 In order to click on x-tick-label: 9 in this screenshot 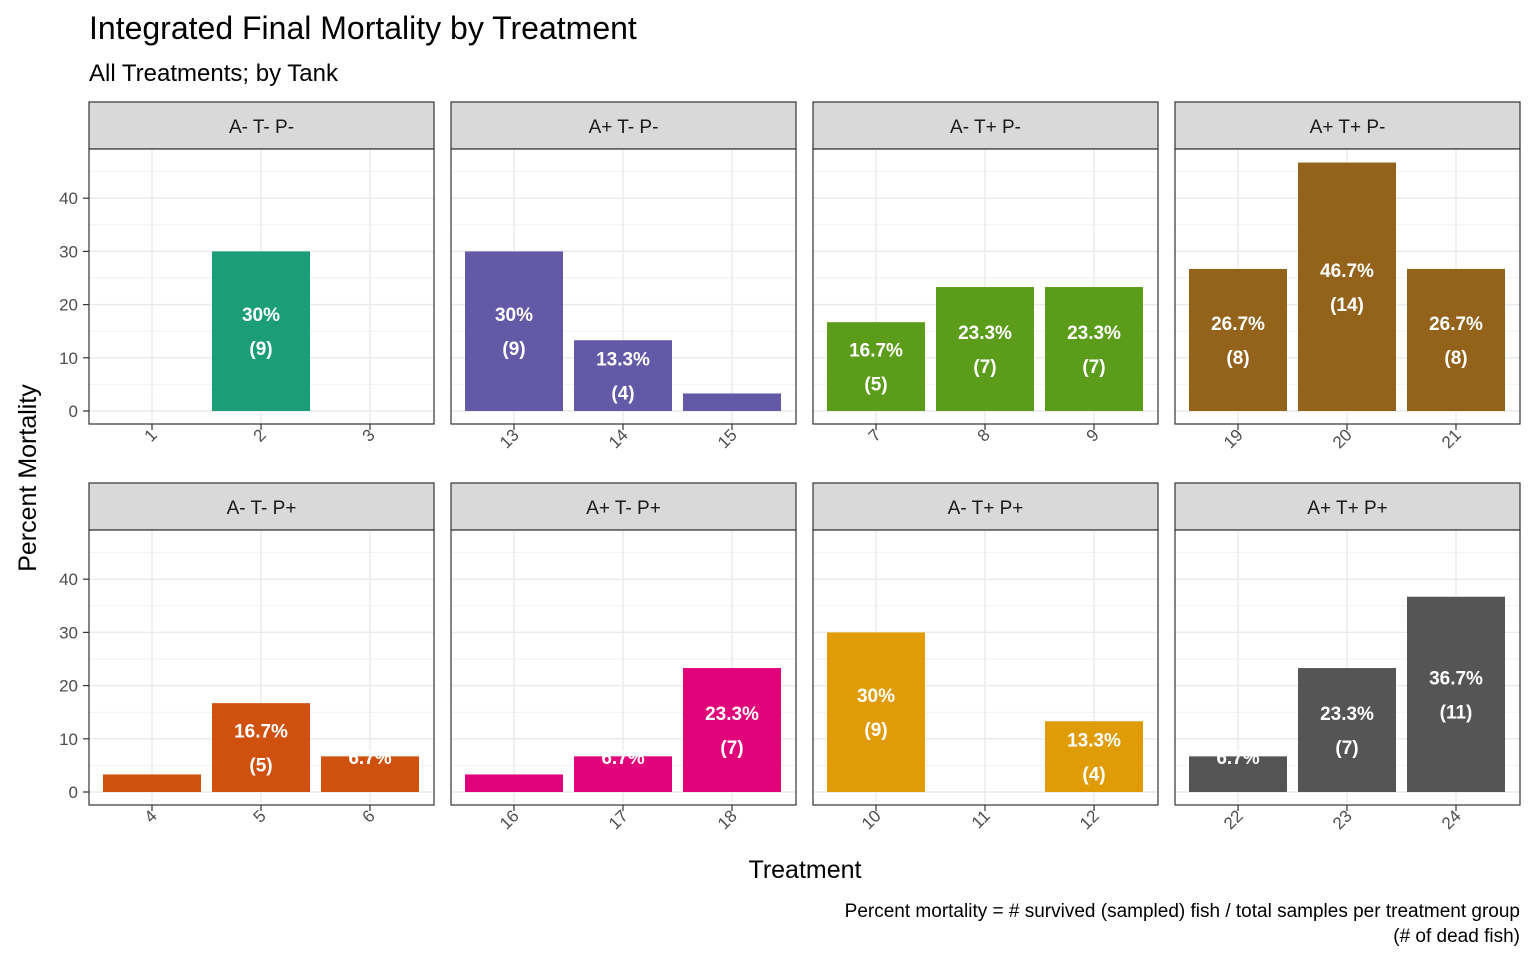, I will do `click(1093, 435)`.